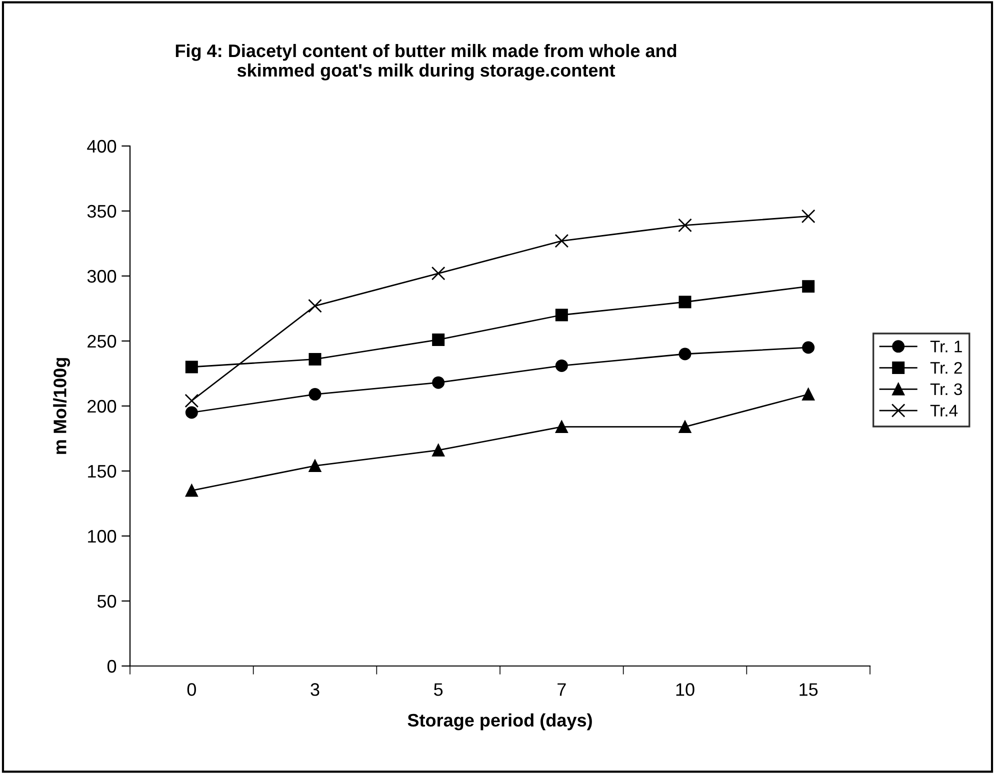 This screenshot has height=774, width=995. What do you see at coordinates (101, 211) in the screenshot?
I see `y-tick-label: 350` at bounding box center [101, 211].